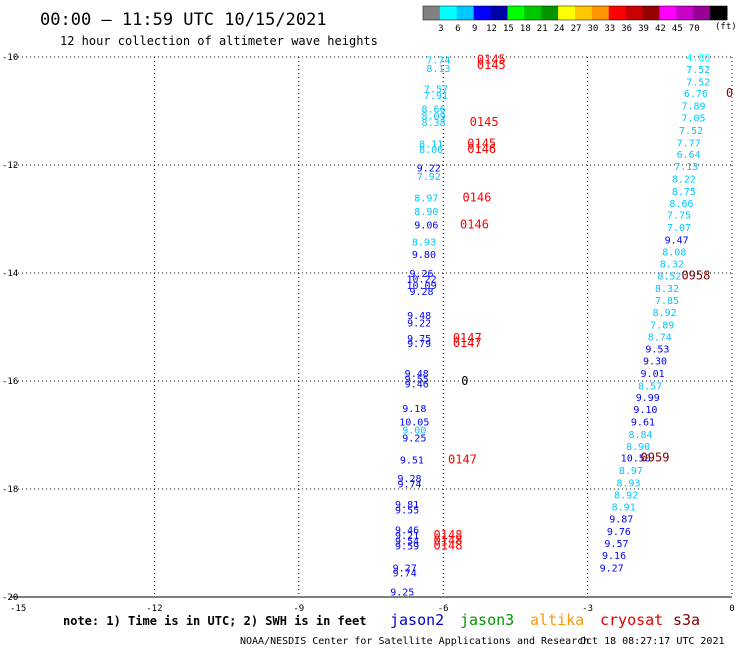 This screenshot has width=740, height=650. What do you see at coordinates (10, 382) in the screenshot?
I see `y-tick-label: -16` at bounding box center [10, 382].